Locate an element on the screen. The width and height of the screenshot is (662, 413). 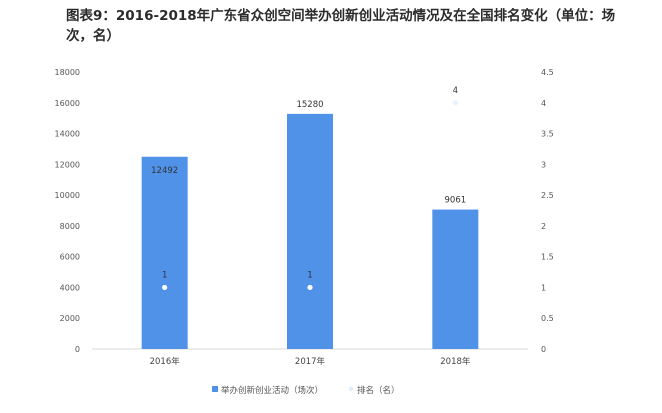
bar-data-label: 9061 is located at coordinates (456, 201).